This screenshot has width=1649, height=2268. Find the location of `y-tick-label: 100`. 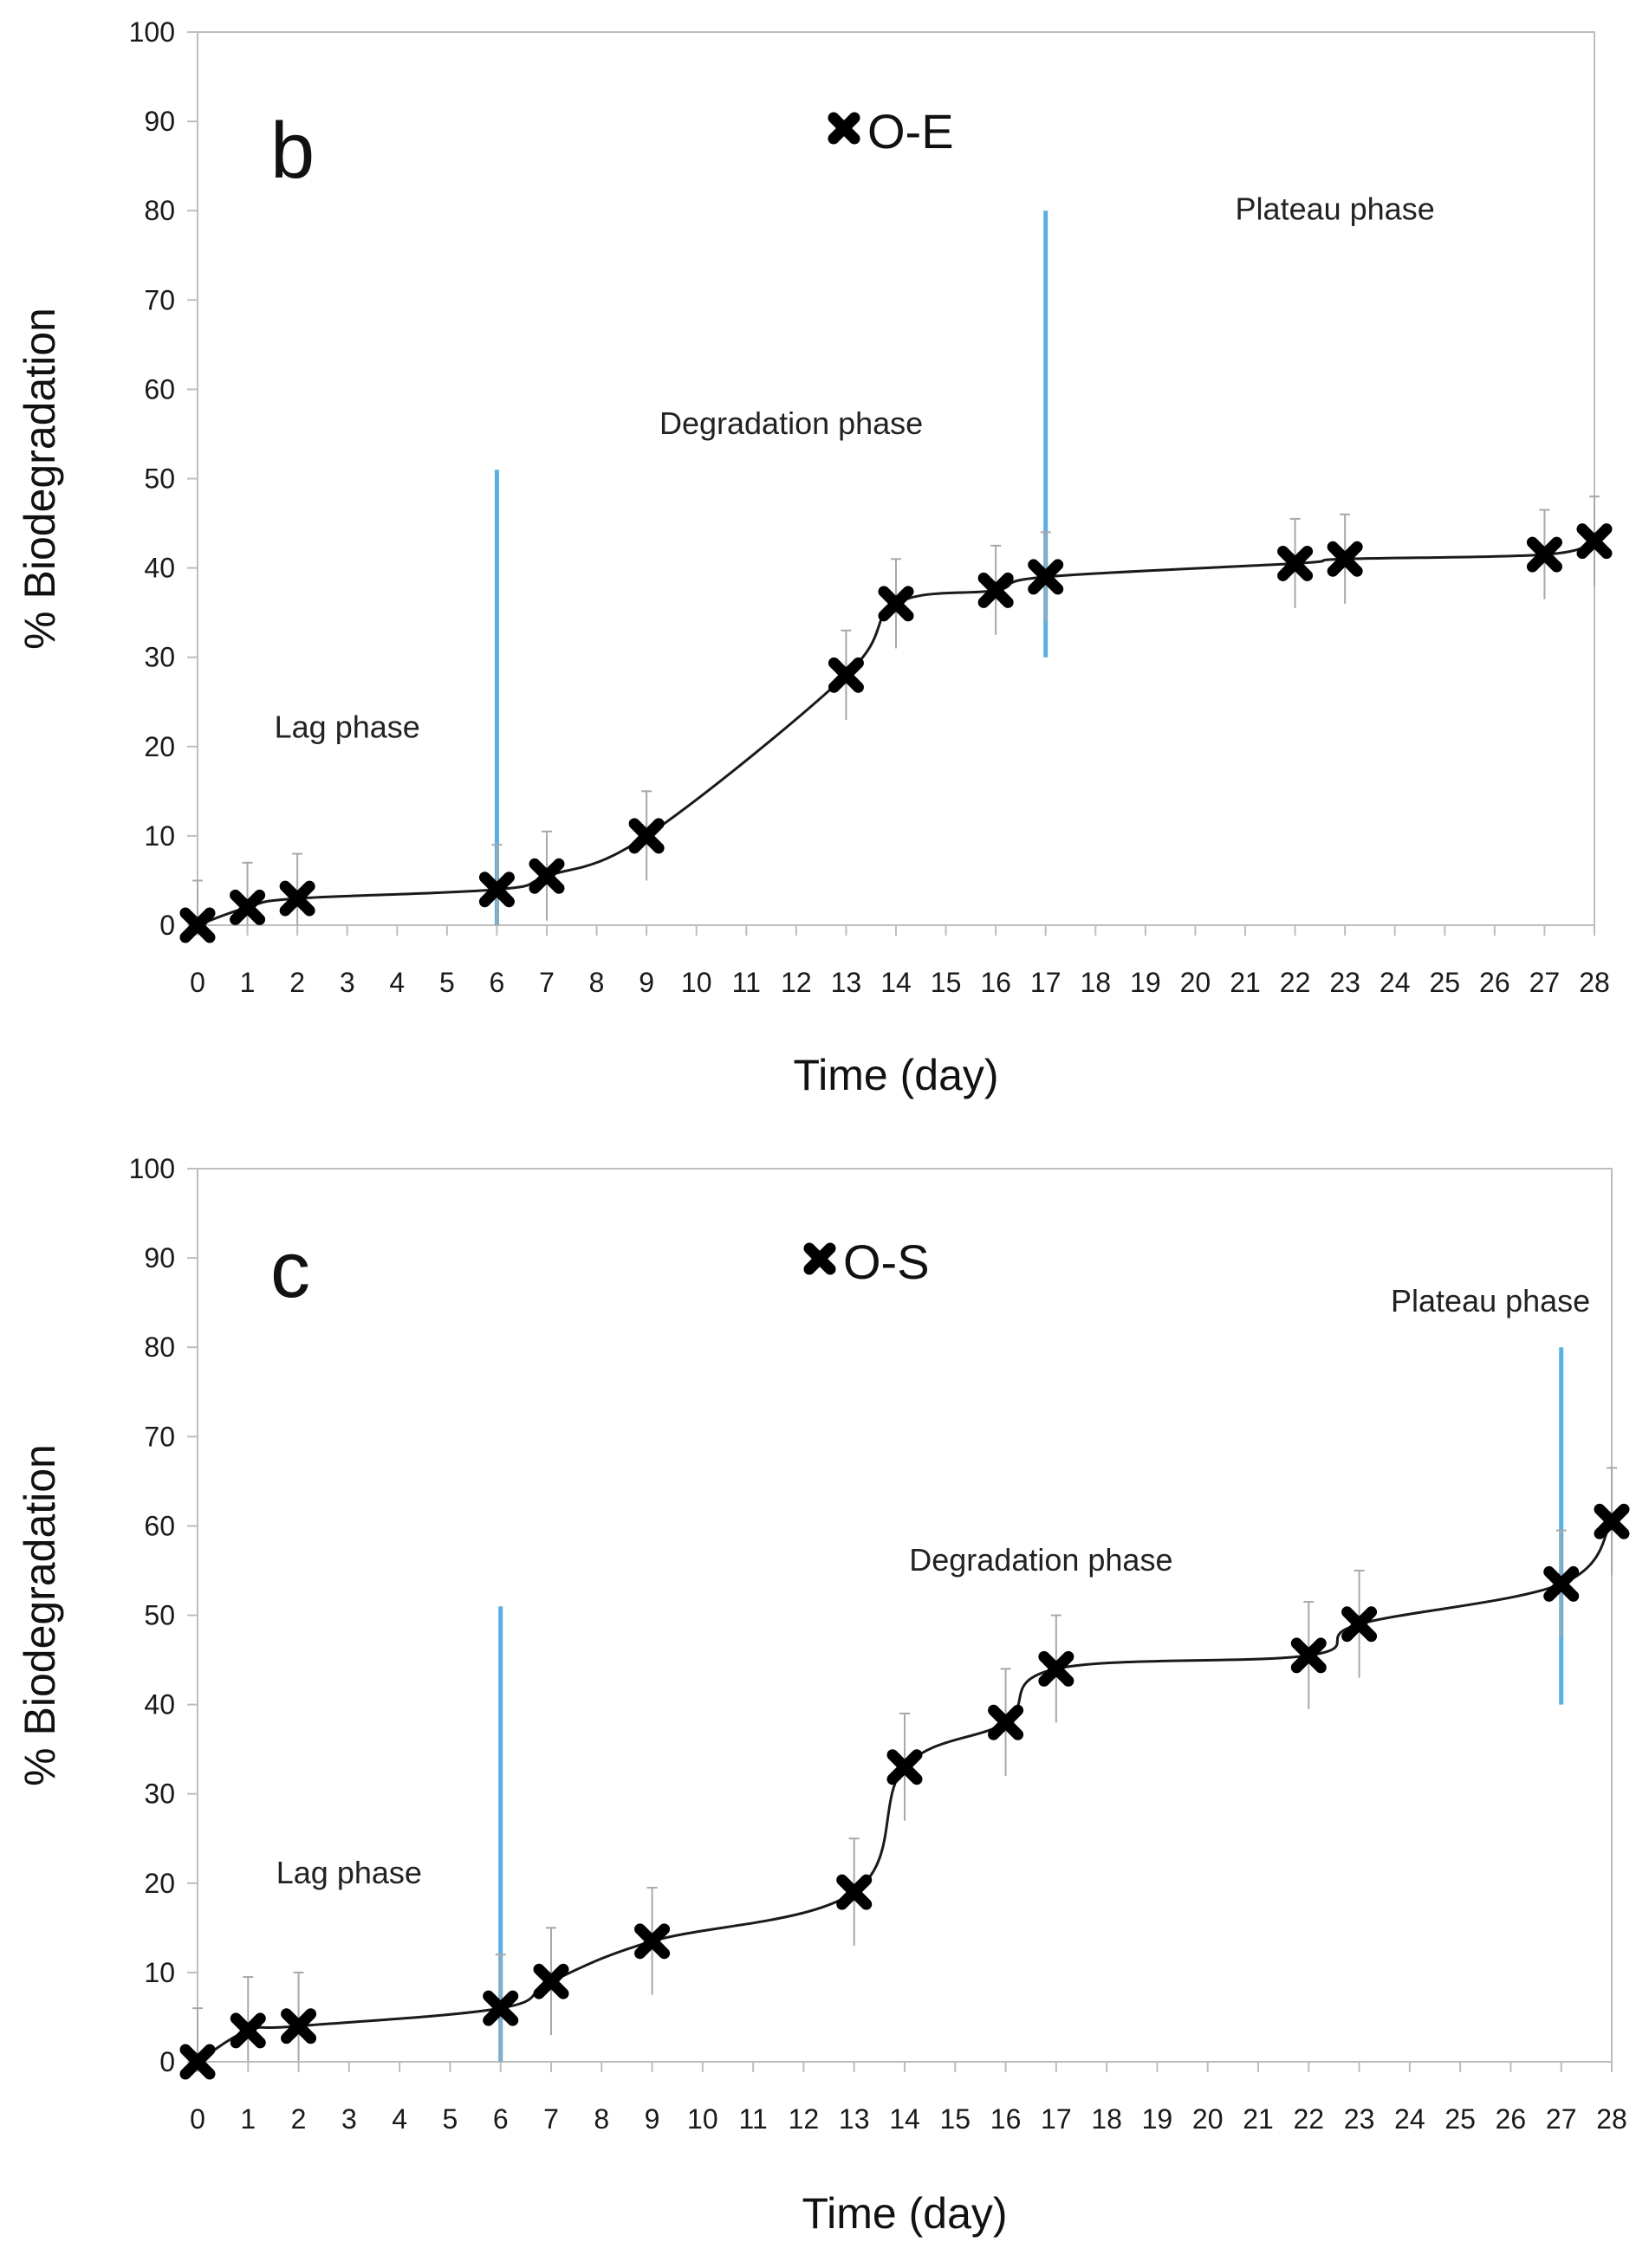

y-tick-label: 100 is located at coordinates (152, 1168).